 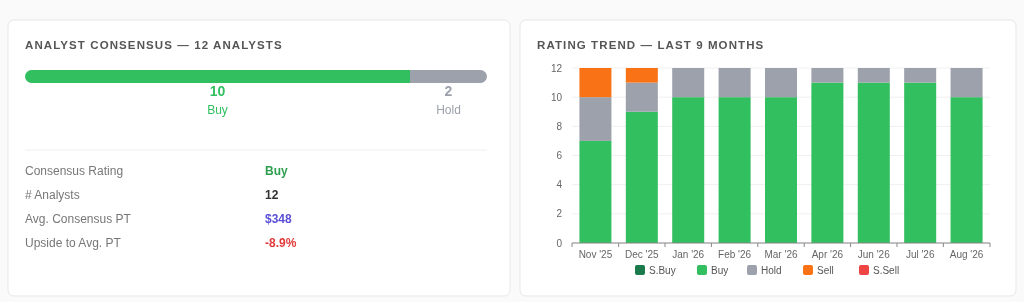 What do you see at coordinates (559, 243) in the screenshot?
I see `y-tick-label: 0` at bounding box center [559, 243].